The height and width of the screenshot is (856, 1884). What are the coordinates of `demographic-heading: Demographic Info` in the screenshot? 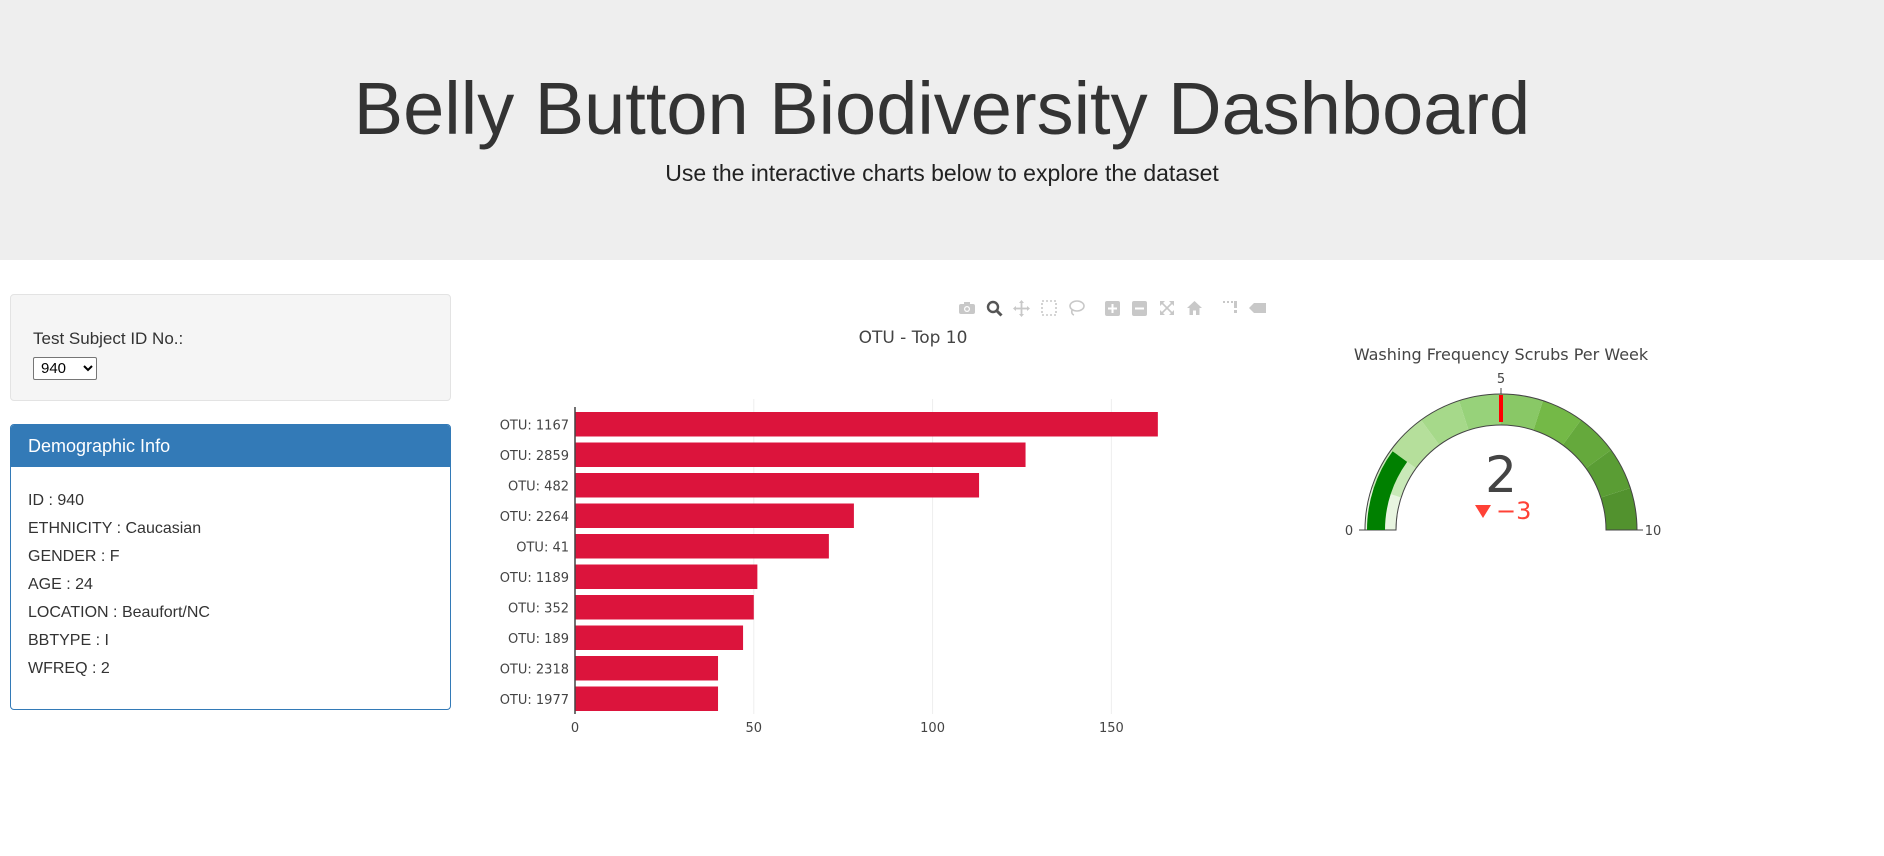 It's located at (230, 446).